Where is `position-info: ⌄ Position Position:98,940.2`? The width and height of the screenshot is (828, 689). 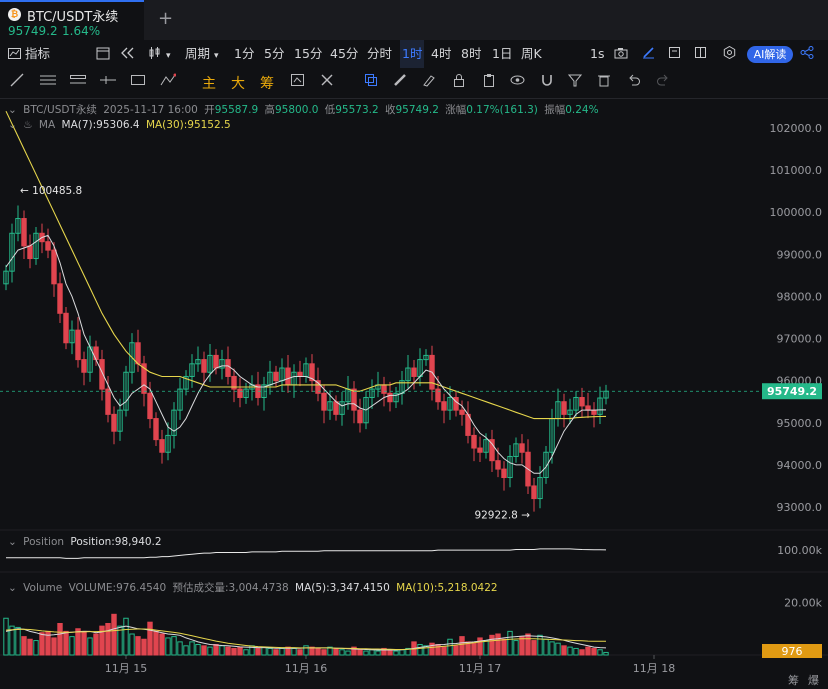 position-info: ⌄ Position Position:98,940.2 is located at coordinates (86, 542).